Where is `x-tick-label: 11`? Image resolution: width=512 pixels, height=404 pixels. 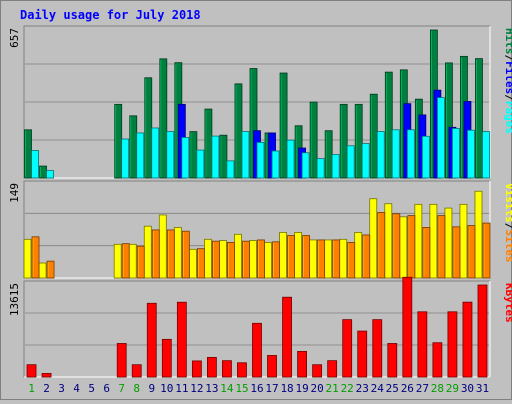
x-tick-label: 11 is located at coordinates (181, 388).